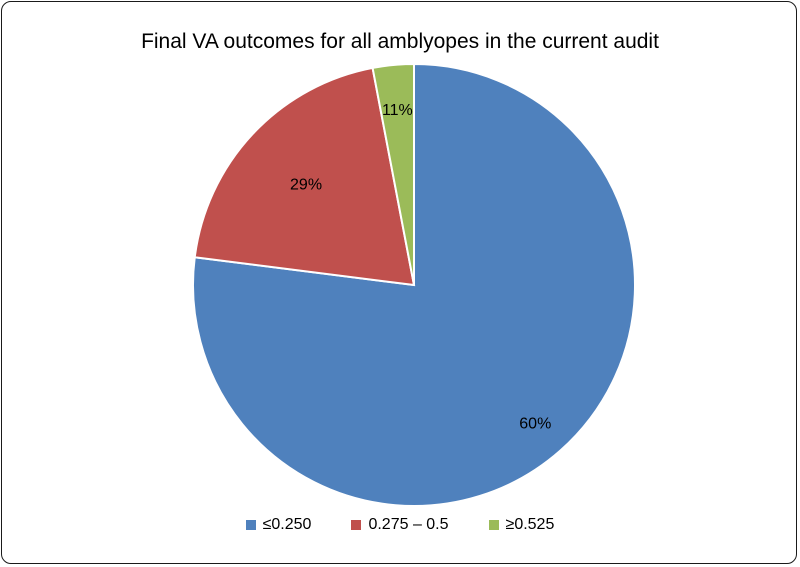  I want to click on legend-item-0275-05: 0.275 – 0.5, so click(400, 525).